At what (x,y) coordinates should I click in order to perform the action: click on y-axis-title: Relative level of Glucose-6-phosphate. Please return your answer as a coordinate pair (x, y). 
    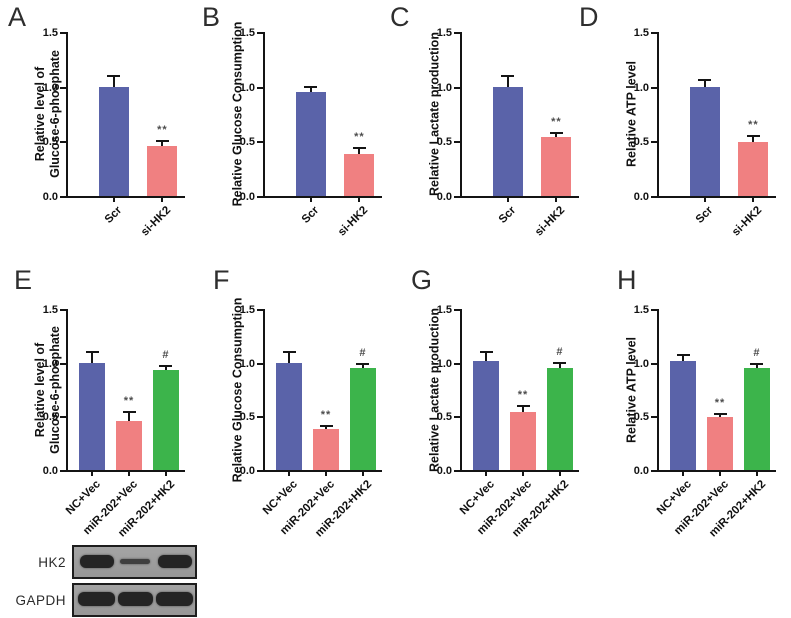
    Looking at the image, I should click on (48, 114).